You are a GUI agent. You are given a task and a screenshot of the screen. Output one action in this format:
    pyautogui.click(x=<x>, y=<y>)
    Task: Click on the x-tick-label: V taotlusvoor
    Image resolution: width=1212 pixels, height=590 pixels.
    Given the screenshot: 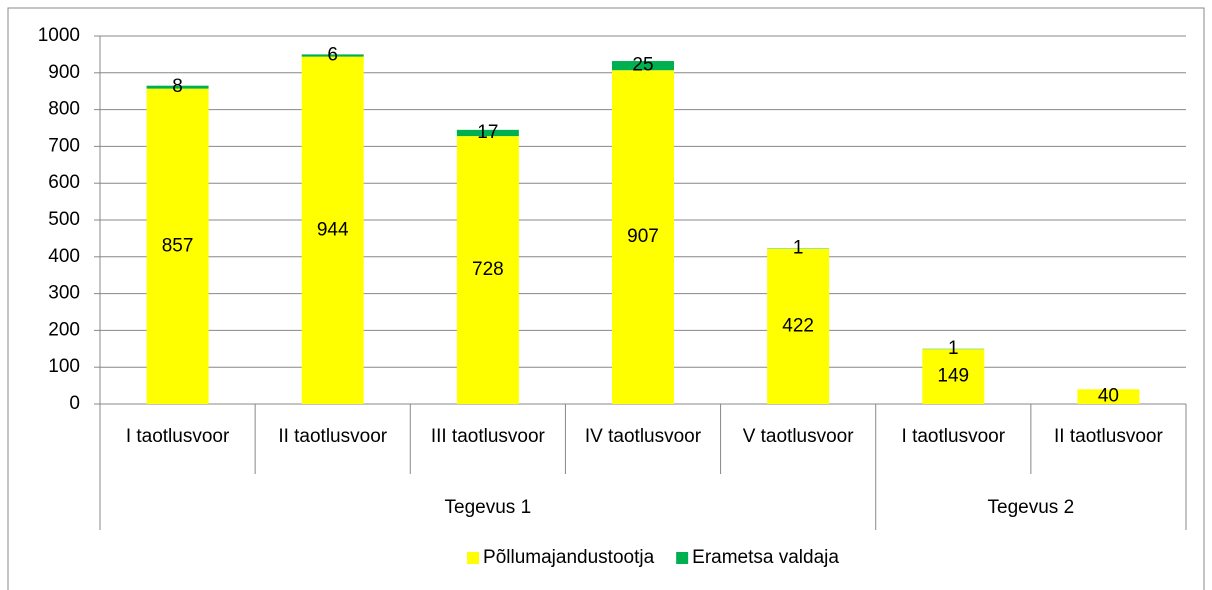 What is the action you would take?
    pyautogui.click(x=799, y=436)
    